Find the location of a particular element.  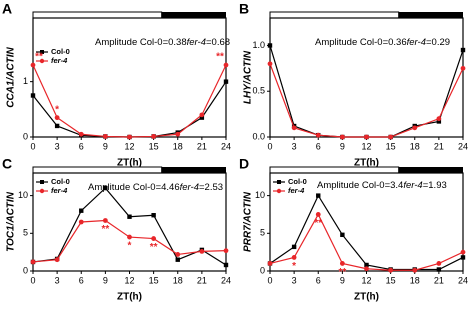

x-tick-label: 24 is located at coordinates (463, 280).